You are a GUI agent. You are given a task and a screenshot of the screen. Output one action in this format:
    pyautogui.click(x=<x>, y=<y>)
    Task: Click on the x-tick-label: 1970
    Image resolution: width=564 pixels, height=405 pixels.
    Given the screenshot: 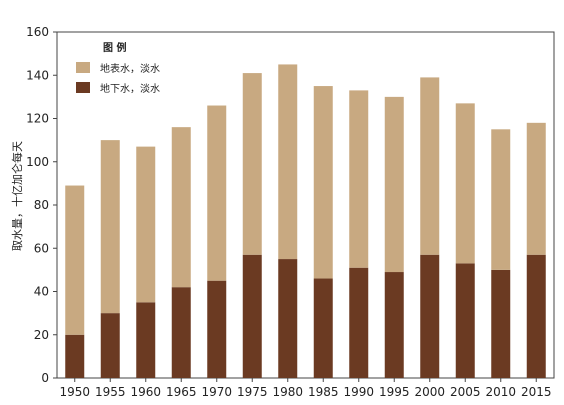 What is the action you would take?
    pyautogui.click(x=216, y=392)
    